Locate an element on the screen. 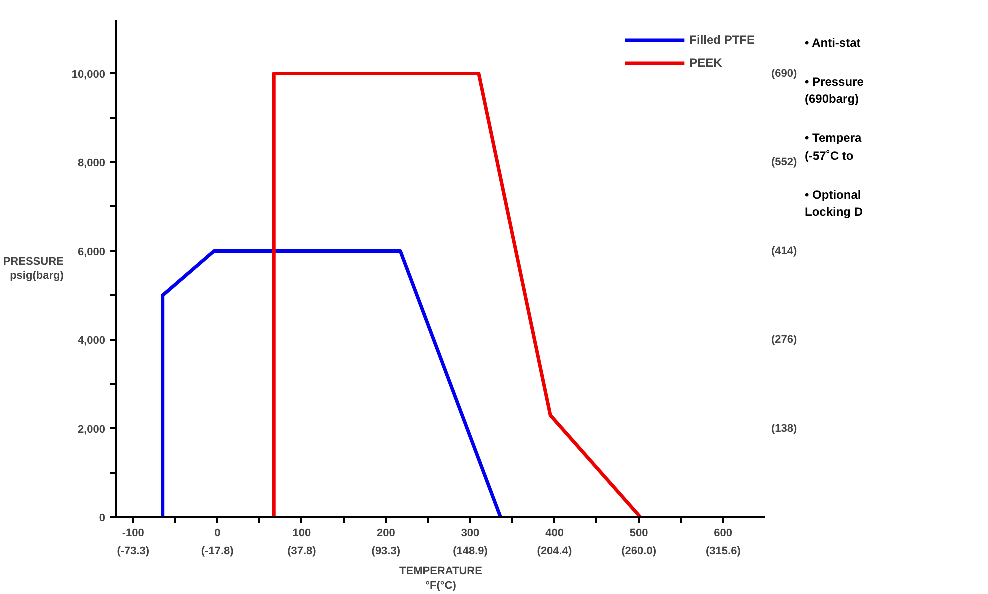  y-tick-label: 4,000 is located at coordinates (92, 341).